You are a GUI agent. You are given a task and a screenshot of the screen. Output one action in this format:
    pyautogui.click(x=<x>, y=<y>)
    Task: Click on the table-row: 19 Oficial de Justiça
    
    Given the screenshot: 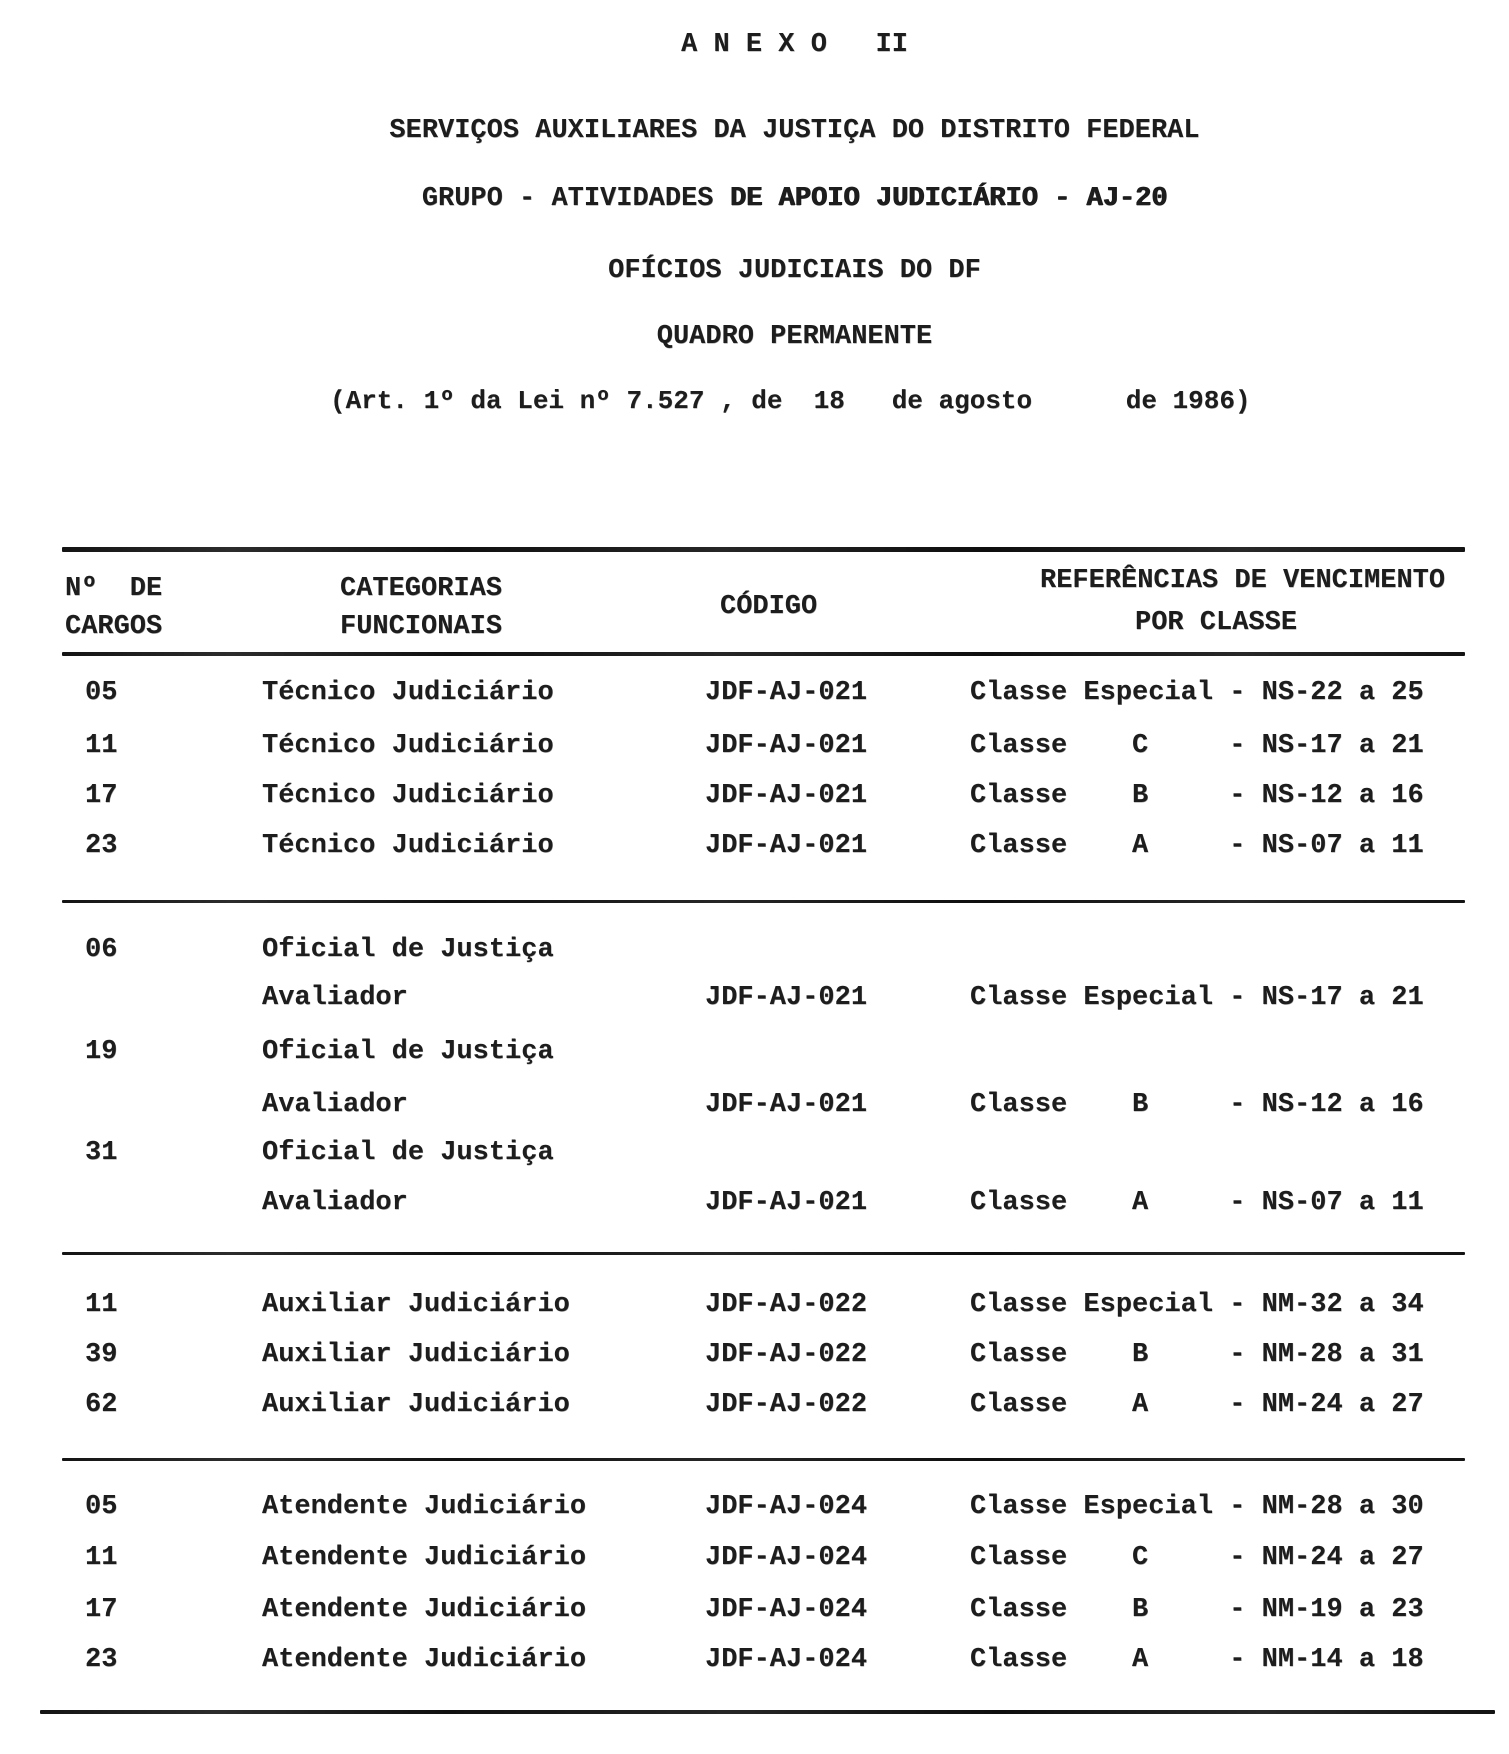 What is the action you would take?
    pyautogui.click(x=754, y=1055)
    